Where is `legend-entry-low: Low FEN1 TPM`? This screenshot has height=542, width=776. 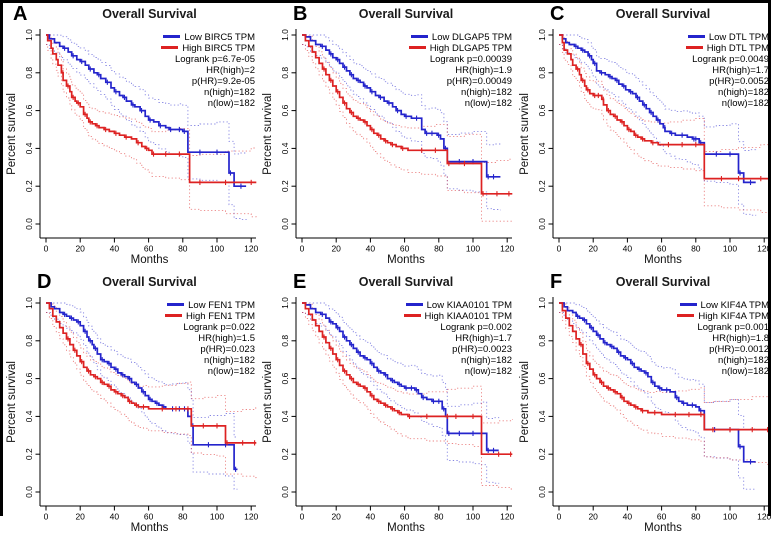 legend-entry-low: Low FEN1 TPM is located at coordinates (210, 305).